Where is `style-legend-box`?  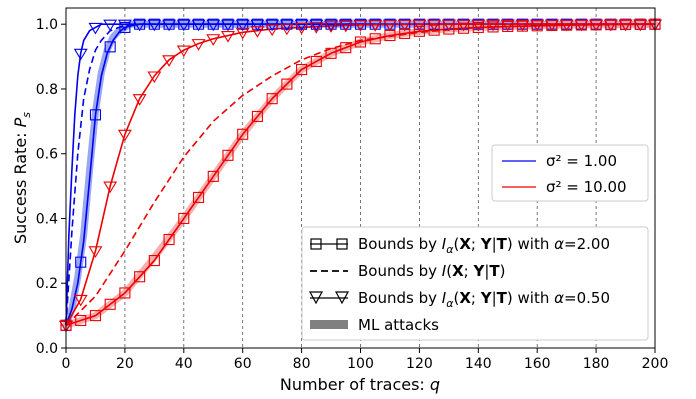
style-legend-box is located at coordinates (475, 283).